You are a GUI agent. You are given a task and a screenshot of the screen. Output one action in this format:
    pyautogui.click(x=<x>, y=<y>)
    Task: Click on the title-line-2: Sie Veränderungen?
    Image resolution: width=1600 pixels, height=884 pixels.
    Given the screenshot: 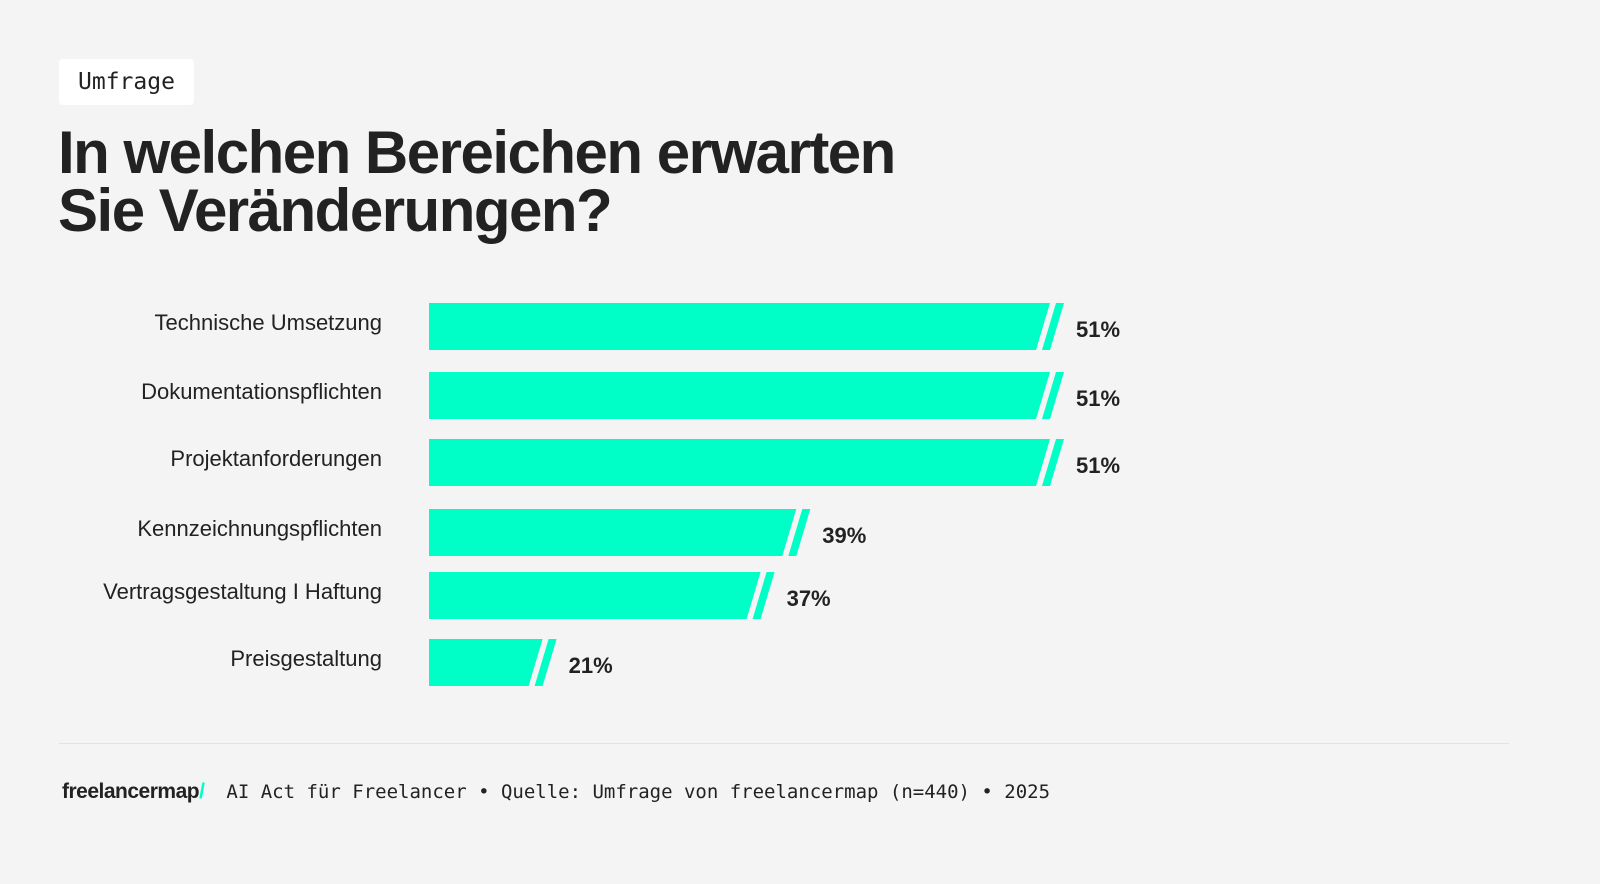 What is the action you would take?
    pyautogui.click(x=335, y=210)
    